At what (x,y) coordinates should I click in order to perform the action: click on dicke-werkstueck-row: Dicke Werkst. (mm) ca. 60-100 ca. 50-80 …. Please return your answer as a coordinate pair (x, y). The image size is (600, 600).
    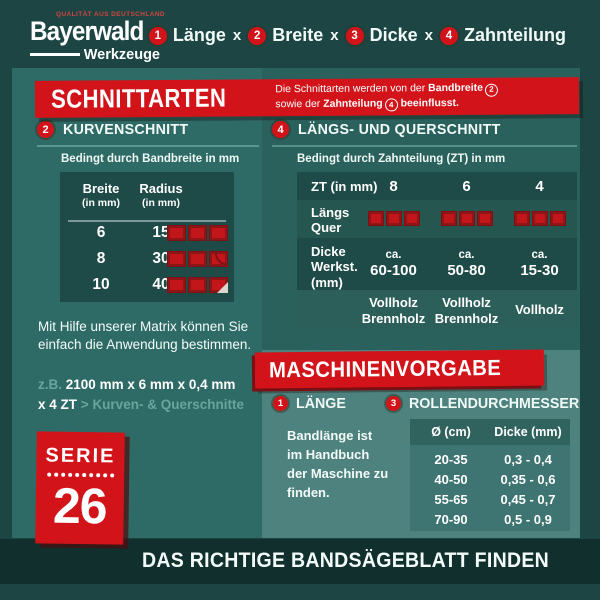
    Looking at the image, I should click on (437, 264).